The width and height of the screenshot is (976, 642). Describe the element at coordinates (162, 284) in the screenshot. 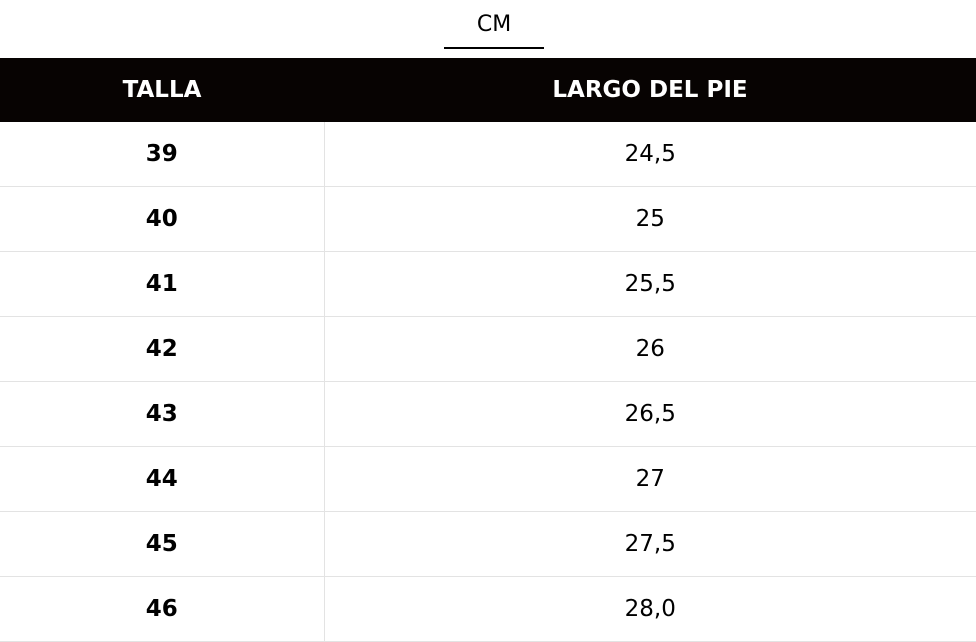

I see `size-cell: 41` at that location.